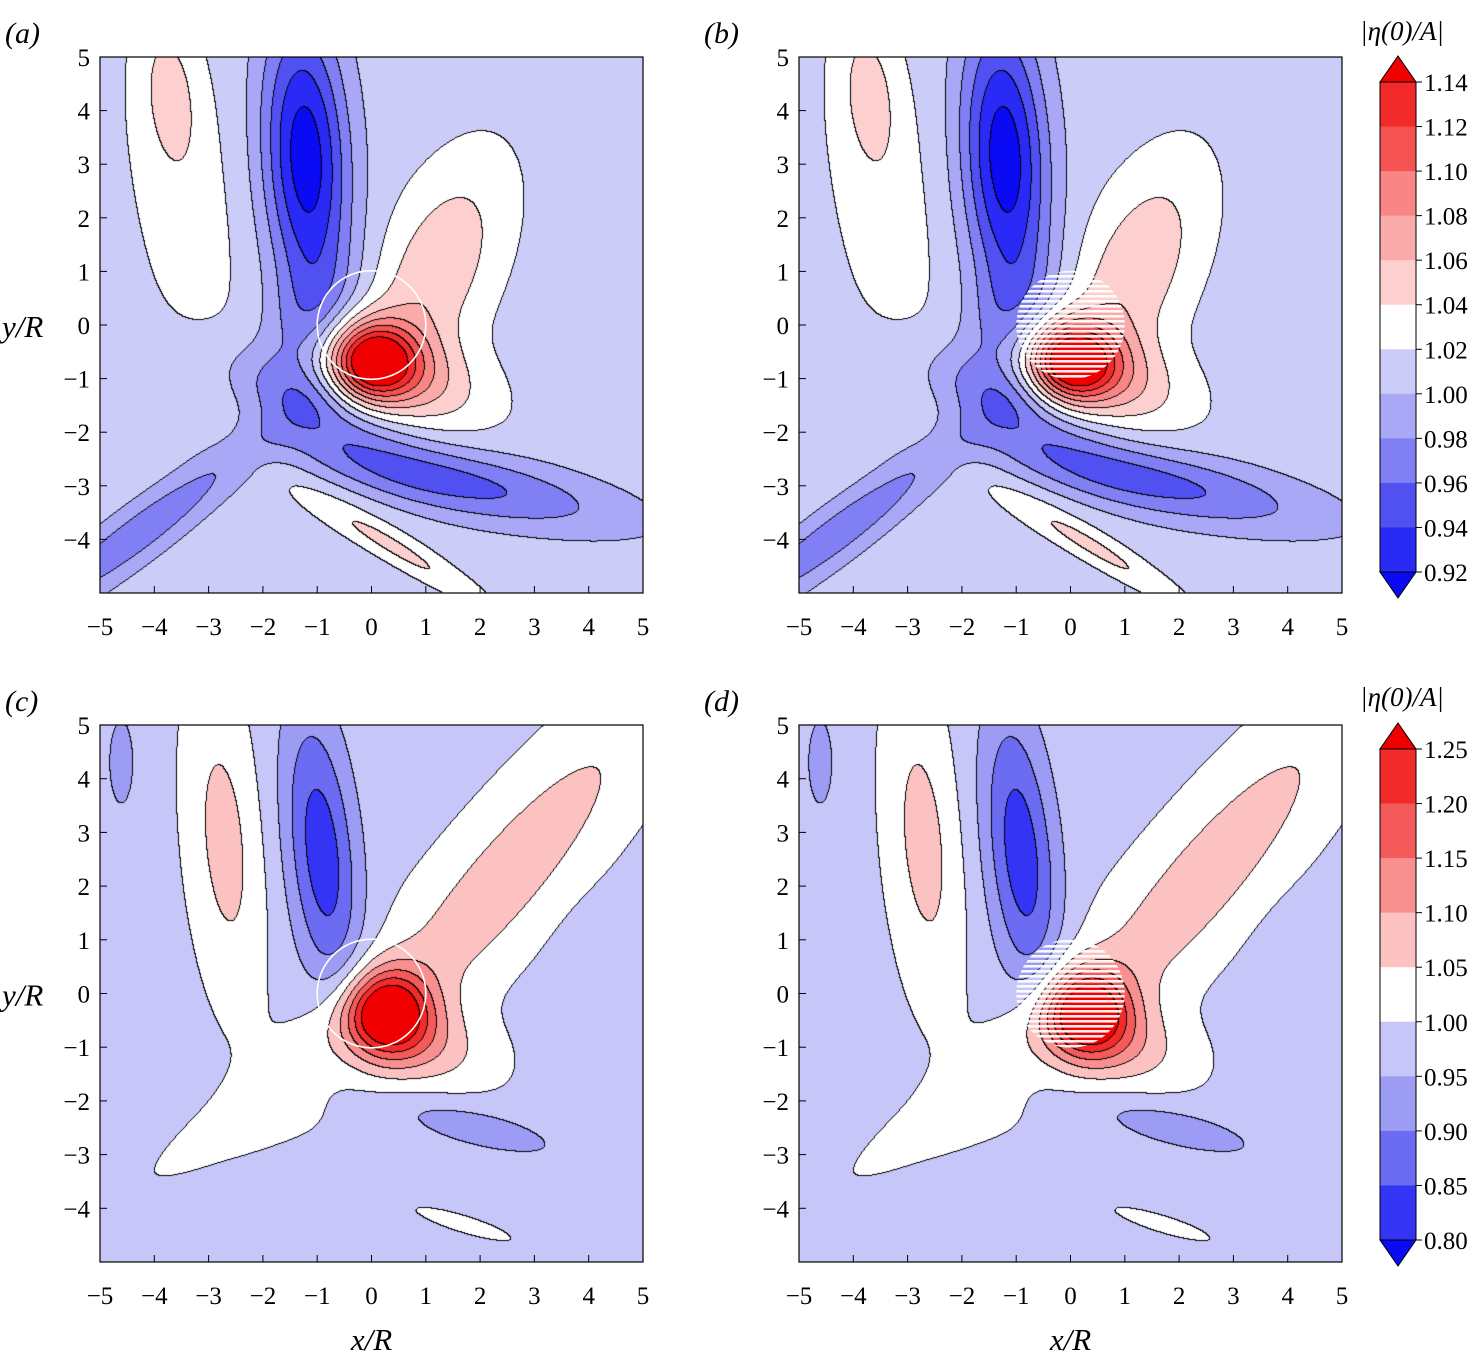 Image resolution: width=1476 pixels, height=1359 pixels. What do you see at coordinates (721, 33) in the screenshot?
I see `panel-label: (b)` at bounding box center [721, 33].